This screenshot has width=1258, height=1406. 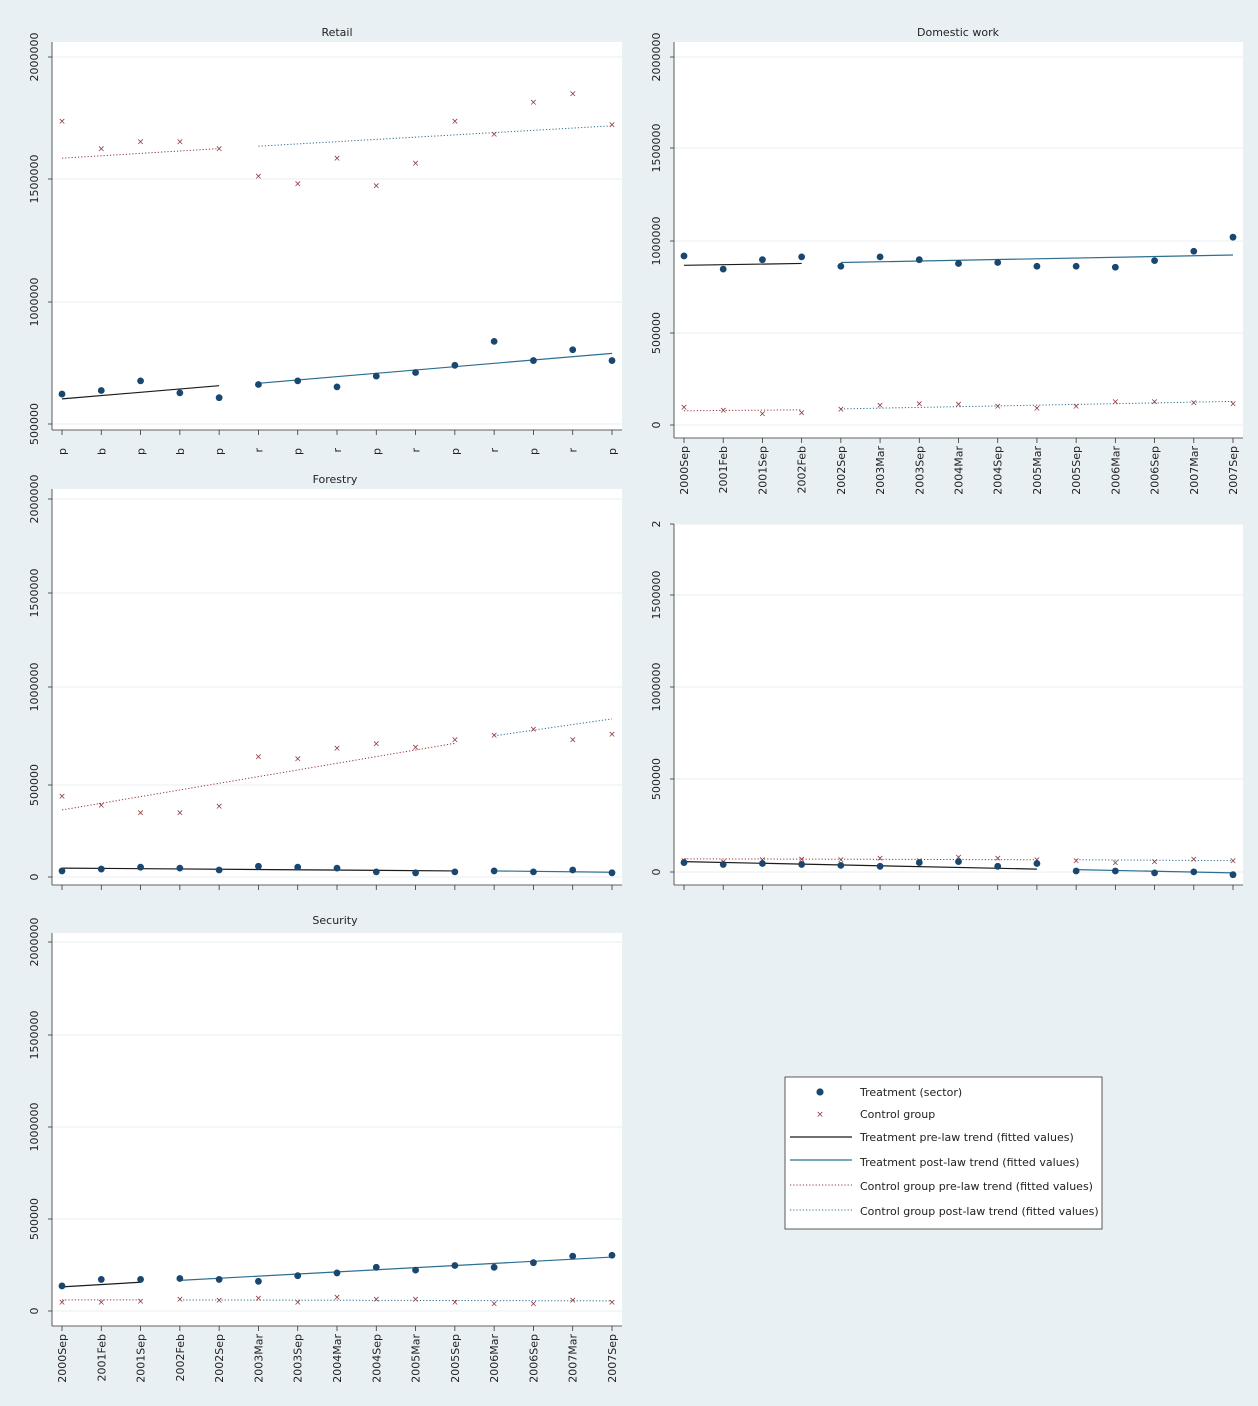 I want to click on x-tick-label: 2004Mar, so click(x=337, y=1358).